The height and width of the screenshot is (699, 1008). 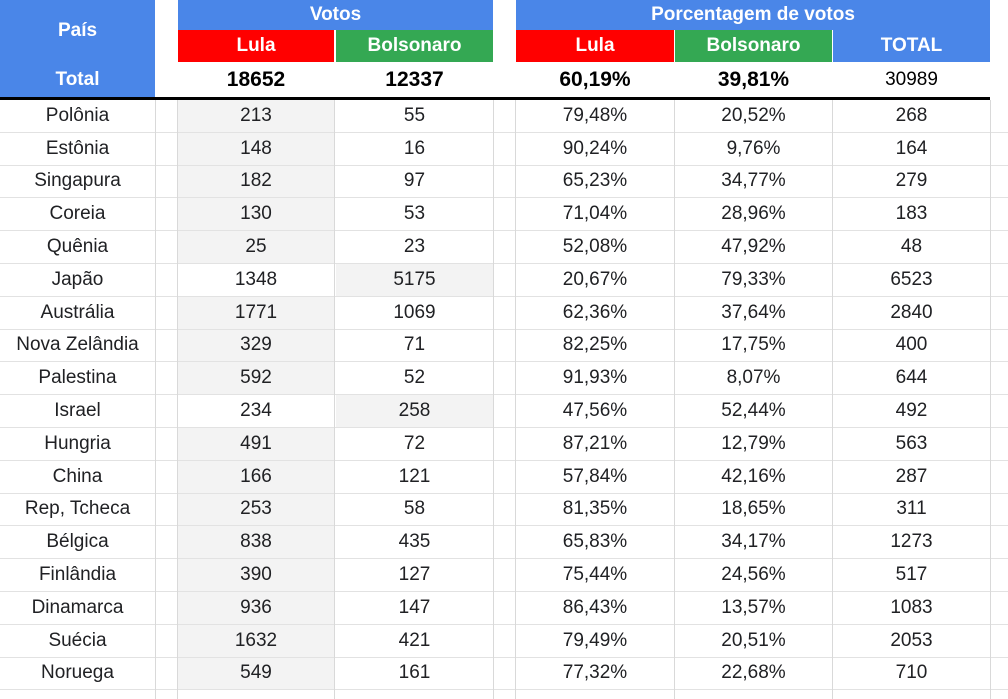 What do you see at coordinates (595, 607) in the screenshot?
I see `lula-pct-cell: 86,43%` at bounding box center [595, 607].